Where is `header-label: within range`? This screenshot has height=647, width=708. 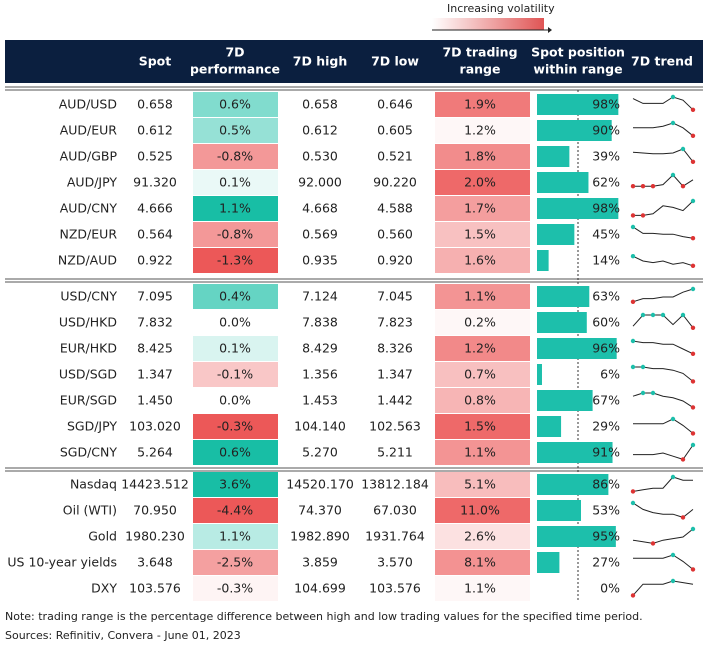 header-label: within range is located at coordinates (577, 69).